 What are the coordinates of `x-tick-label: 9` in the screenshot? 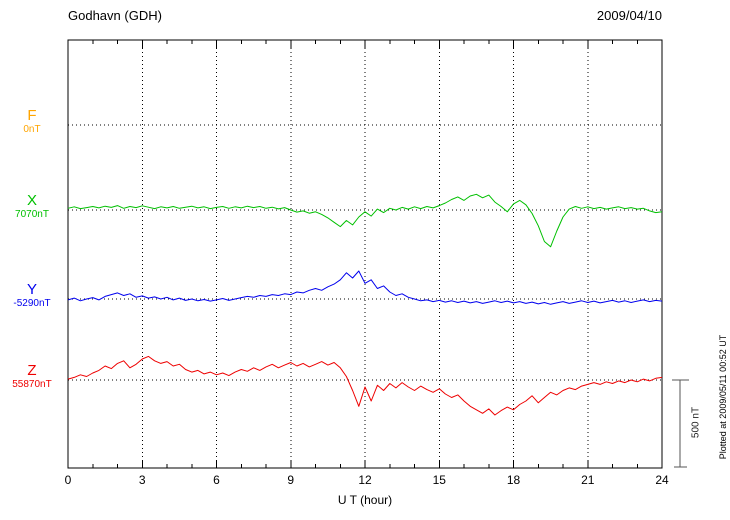 It's located at (291, 480).